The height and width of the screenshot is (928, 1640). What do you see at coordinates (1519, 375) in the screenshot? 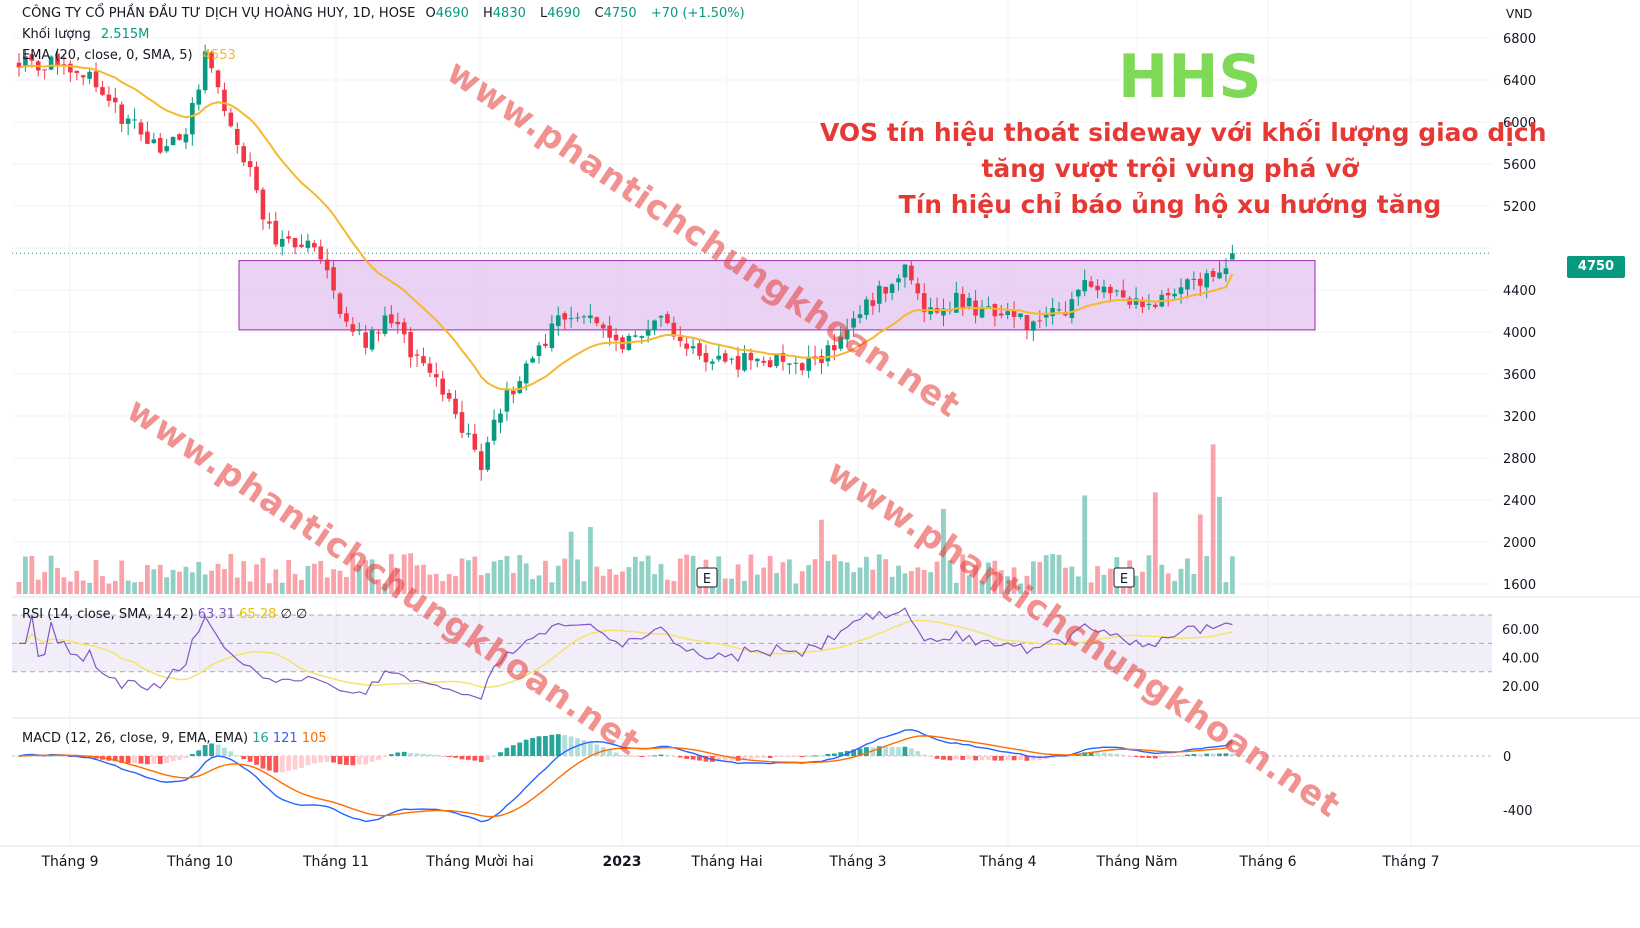
I see `price-tick-label: 3600` at bounding box center [1519, 375].